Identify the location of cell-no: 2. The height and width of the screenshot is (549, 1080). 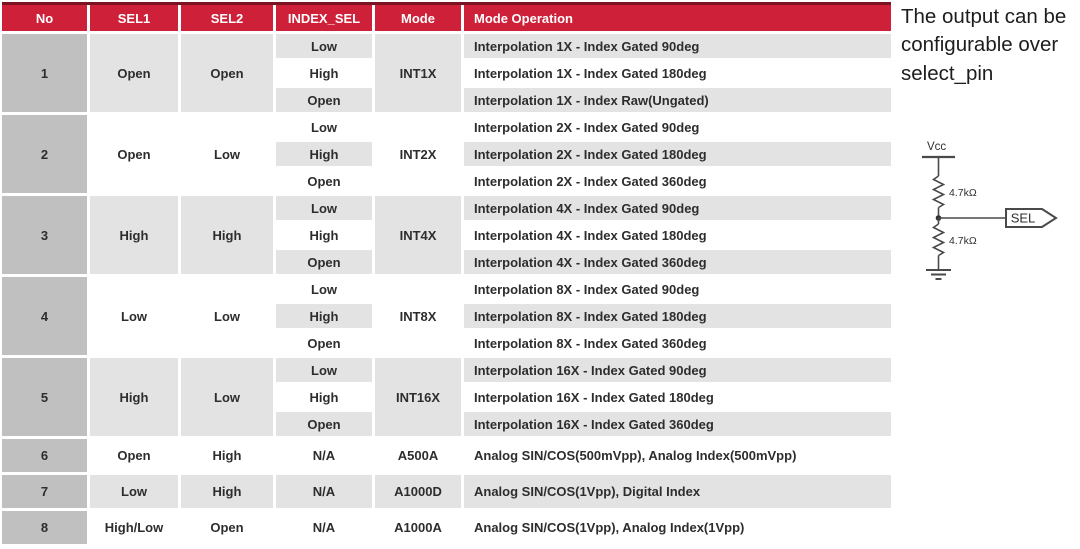
(44, 154).